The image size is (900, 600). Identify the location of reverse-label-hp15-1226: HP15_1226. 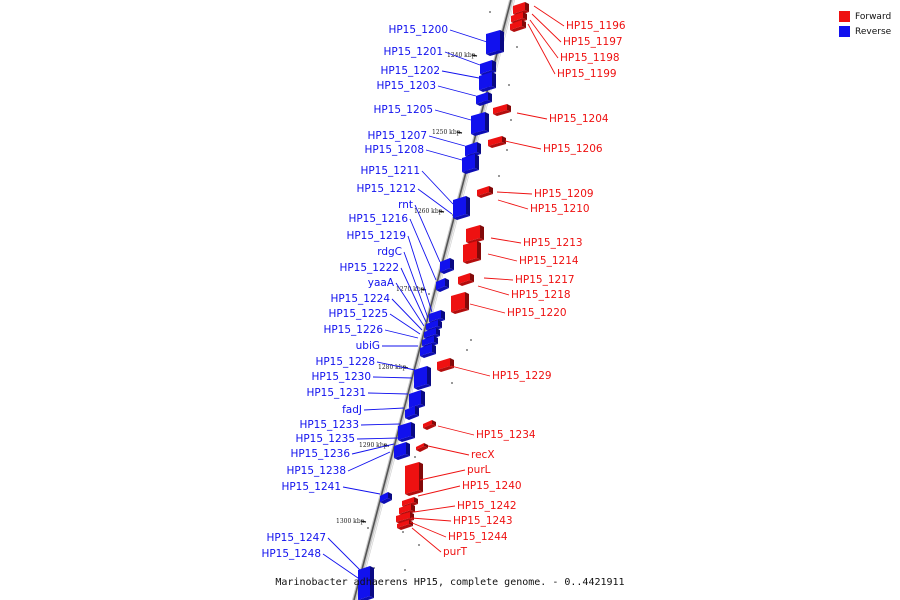
(353, 330).